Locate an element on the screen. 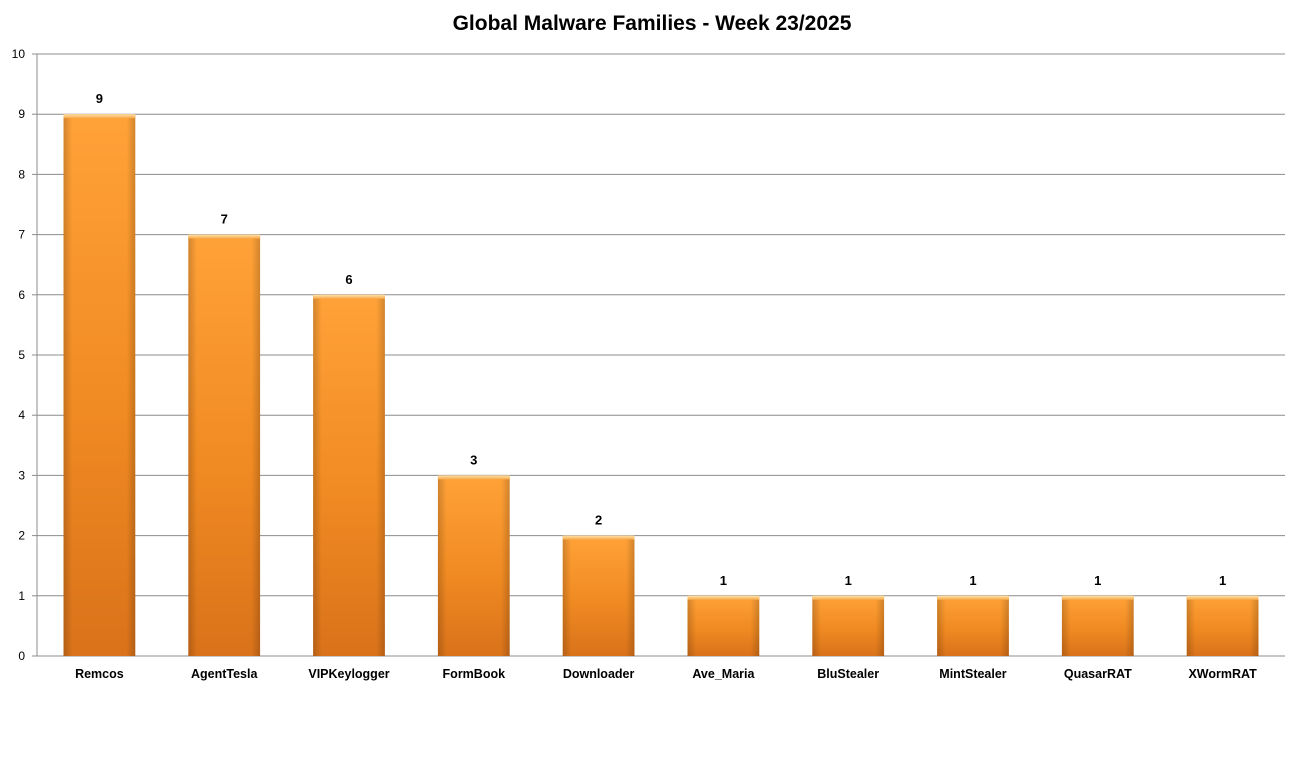  data-label: 7 is located at coordinates (224, 219).